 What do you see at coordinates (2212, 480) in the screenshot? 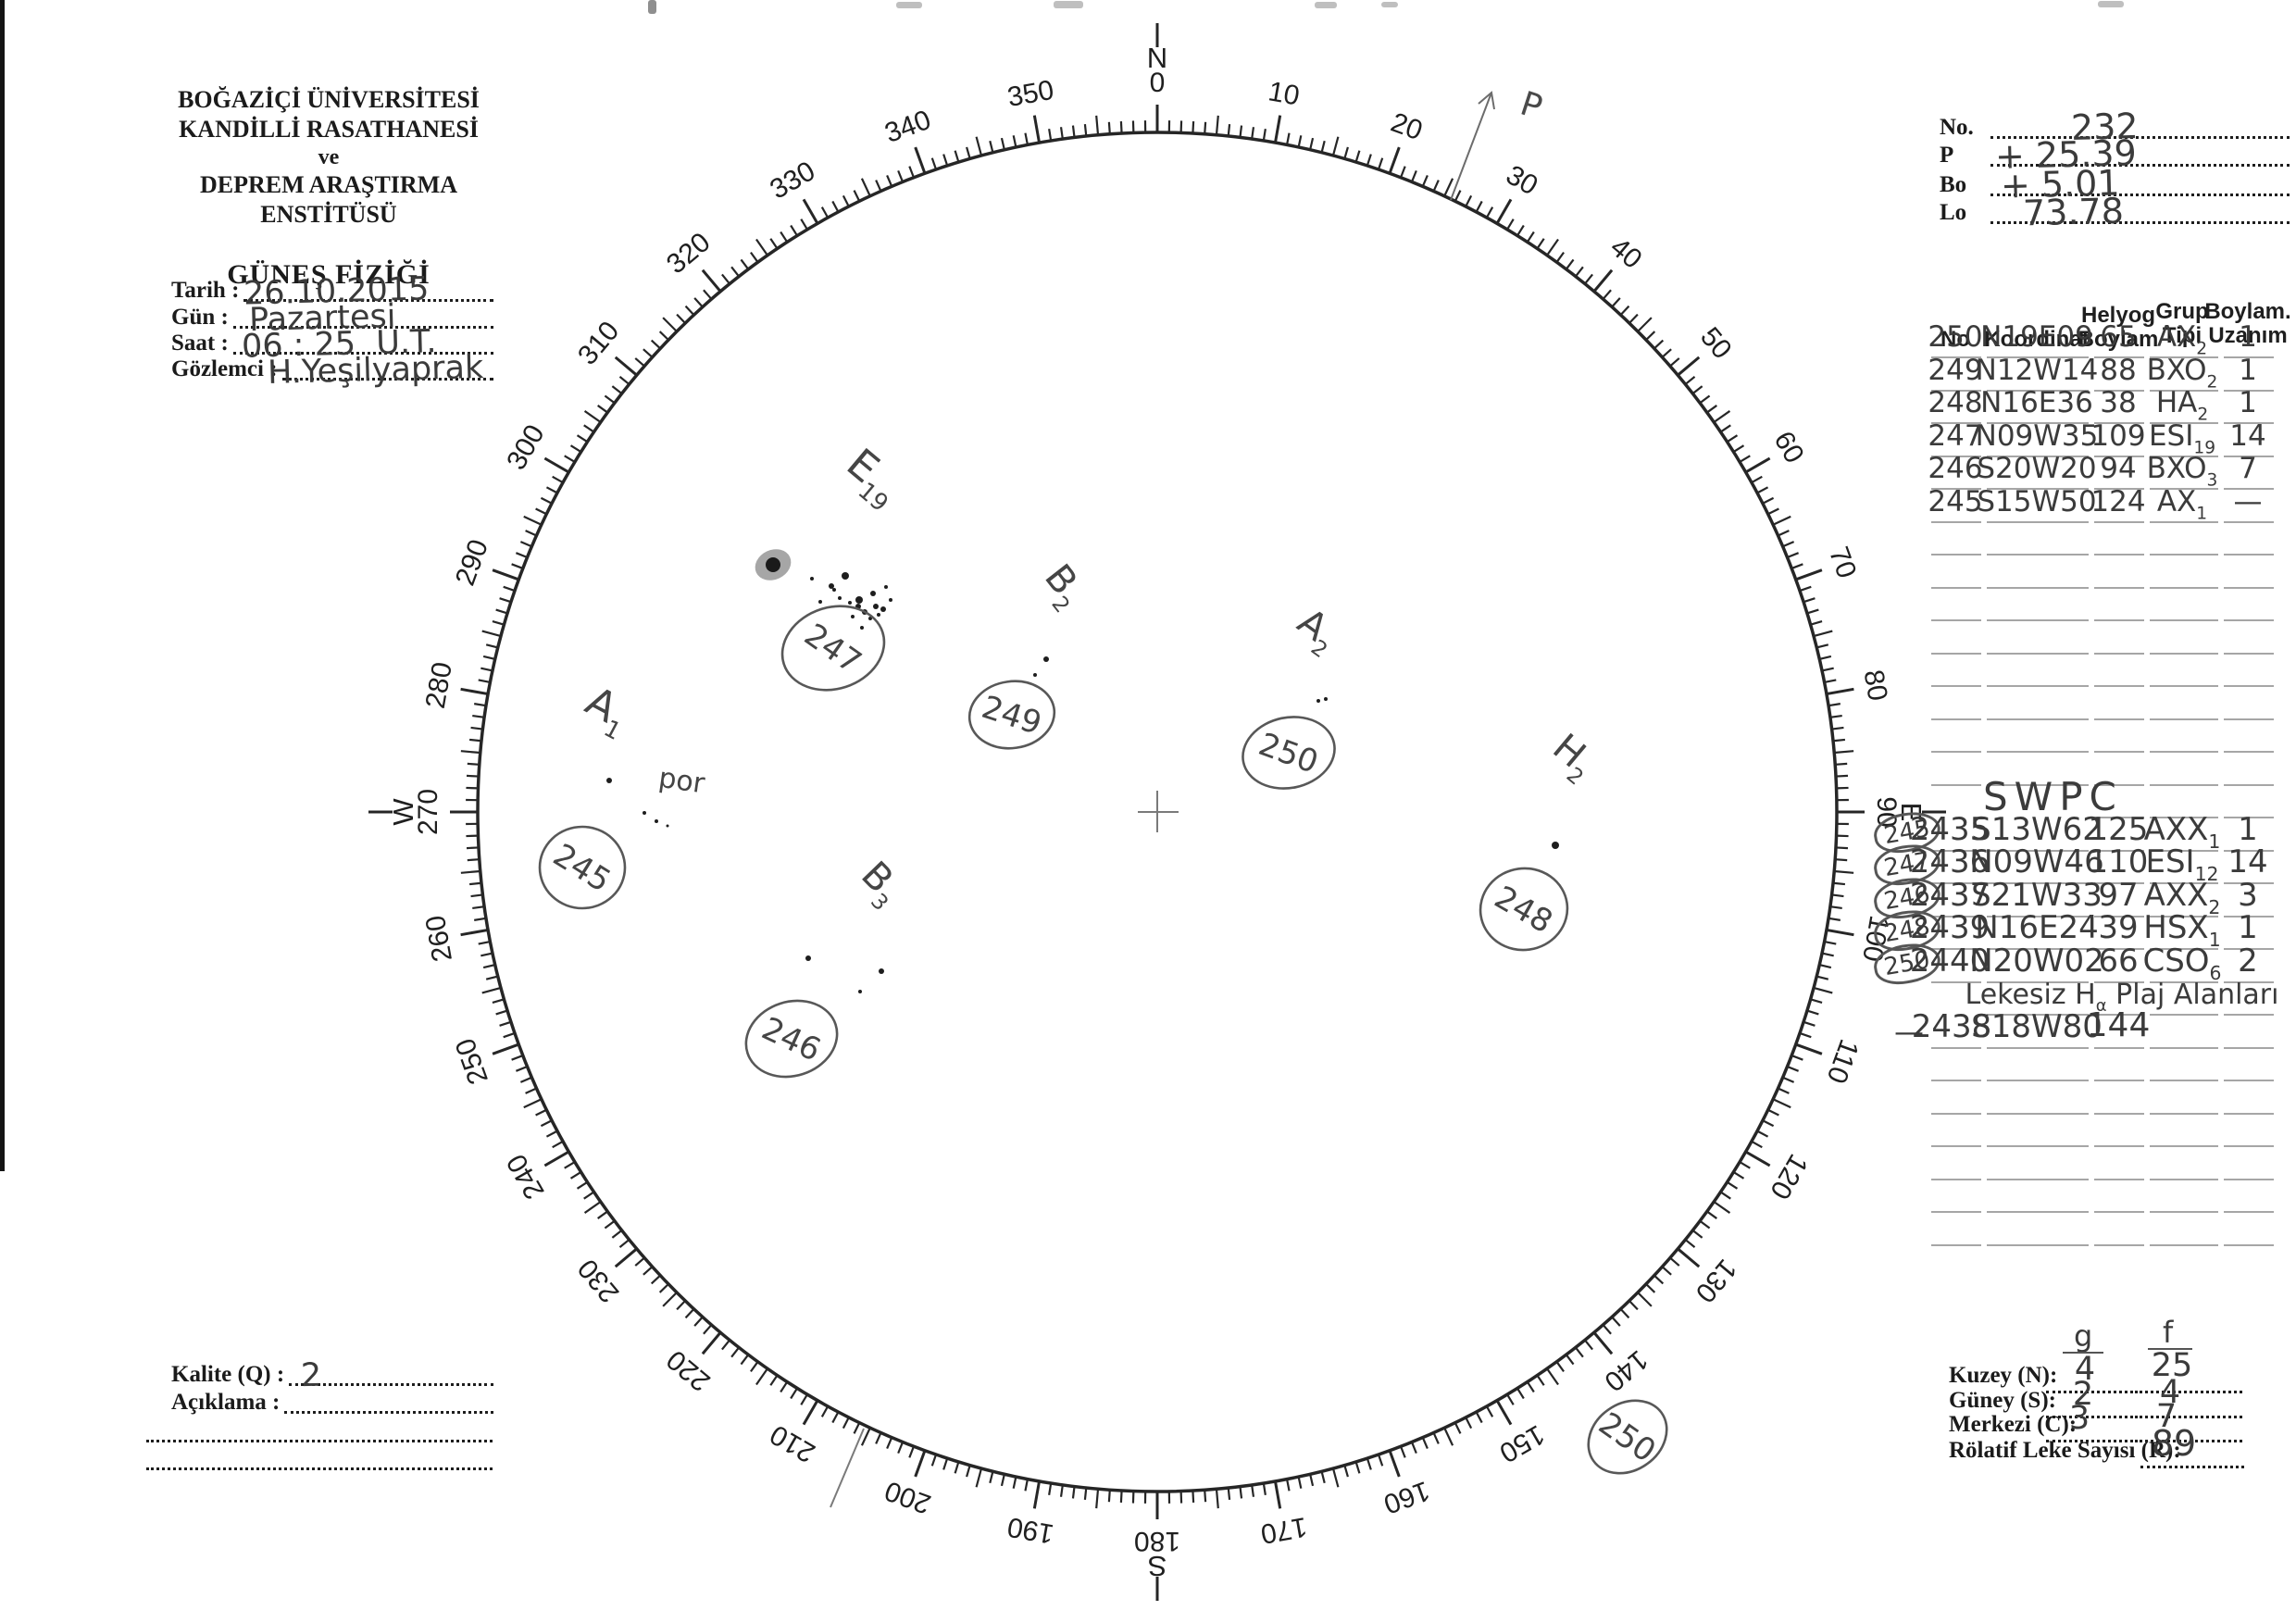
I see `subscript: 3` at bounding box center [2212, 480].